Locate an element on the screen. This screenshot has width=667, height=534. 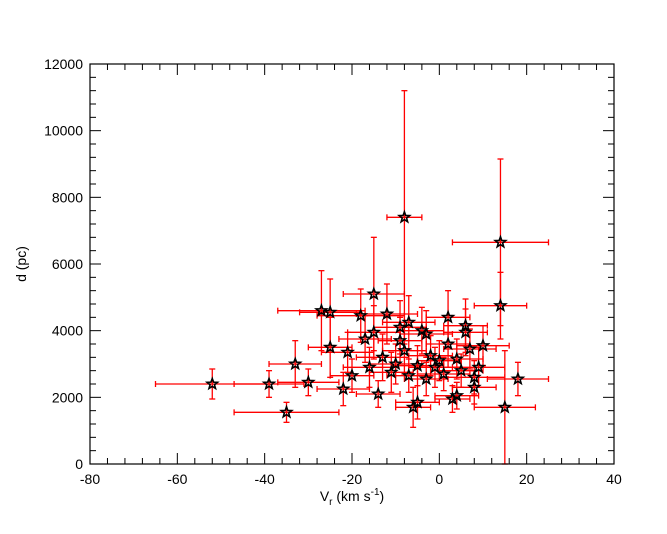
x-tick-label: 40 is located at coordinates (614, 479).